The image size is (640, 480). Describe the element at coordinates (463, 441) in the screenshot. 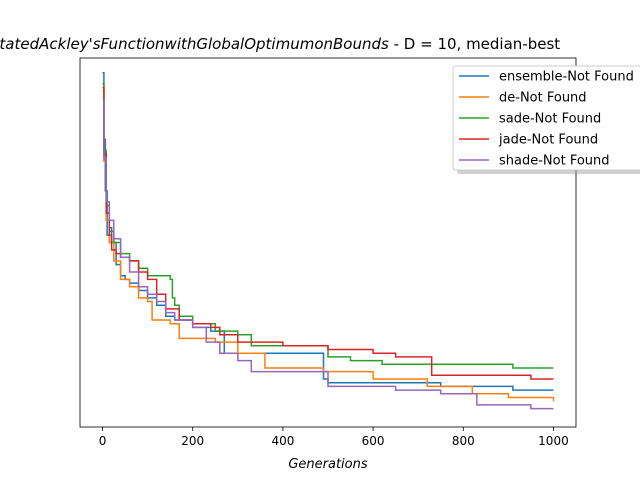

I see `x-tick-label: 800` at that location.